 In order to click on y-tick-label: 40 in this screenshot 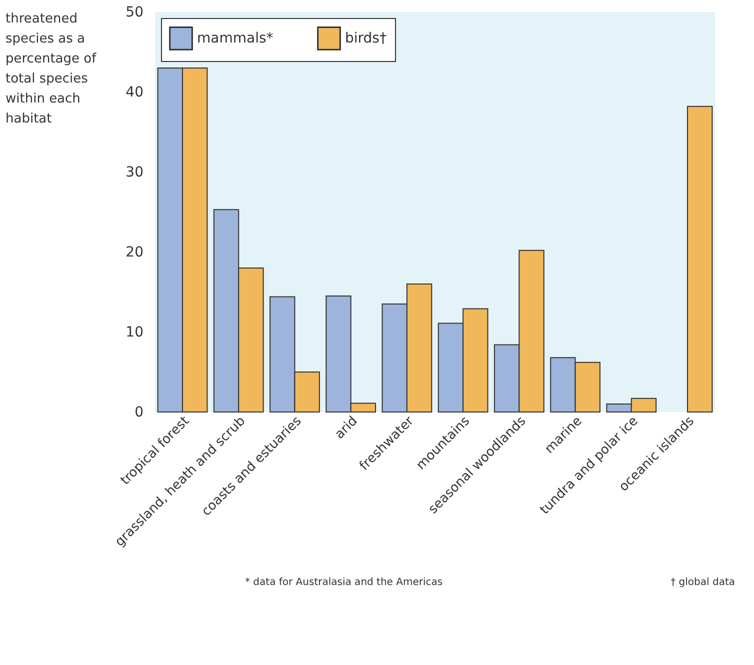, I will do `click(135, 92)`.